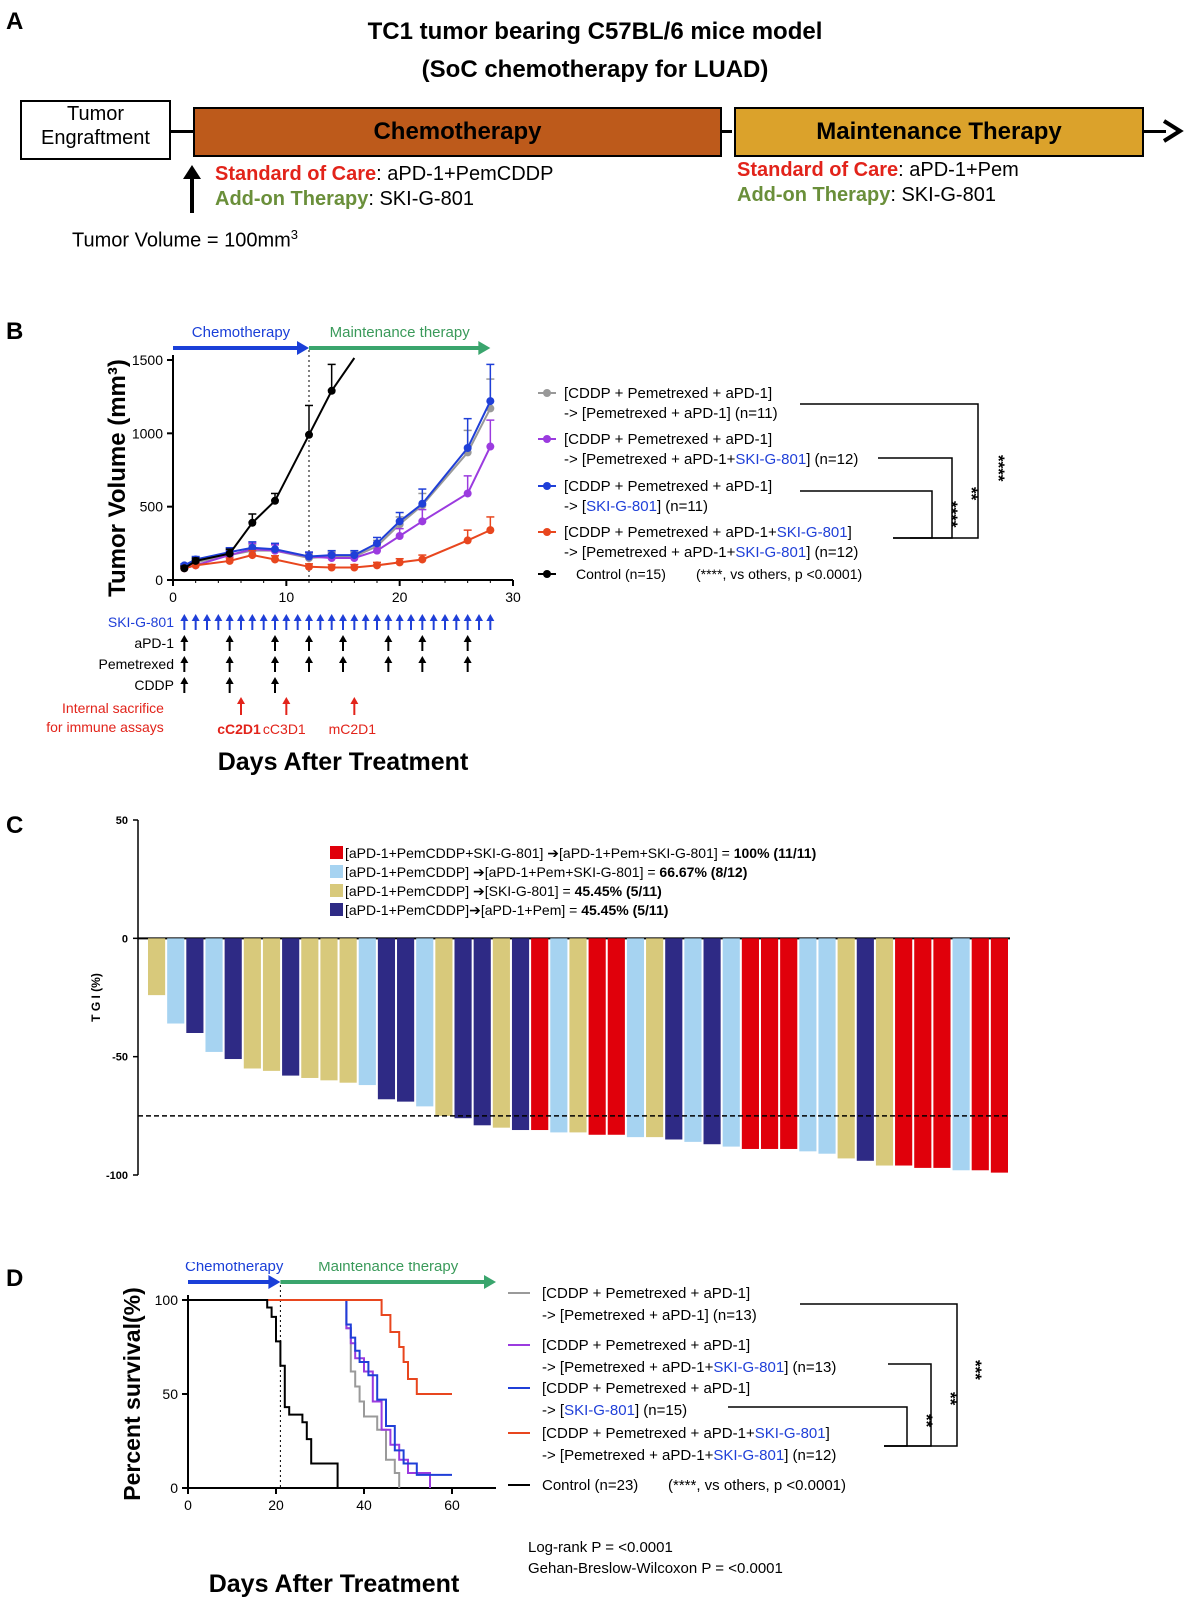 The image size is (1191, 1599). I want to click on gehan-text: Gehan-Breslow-Wilcoxon P = <0.0001, so click(655, 1568).